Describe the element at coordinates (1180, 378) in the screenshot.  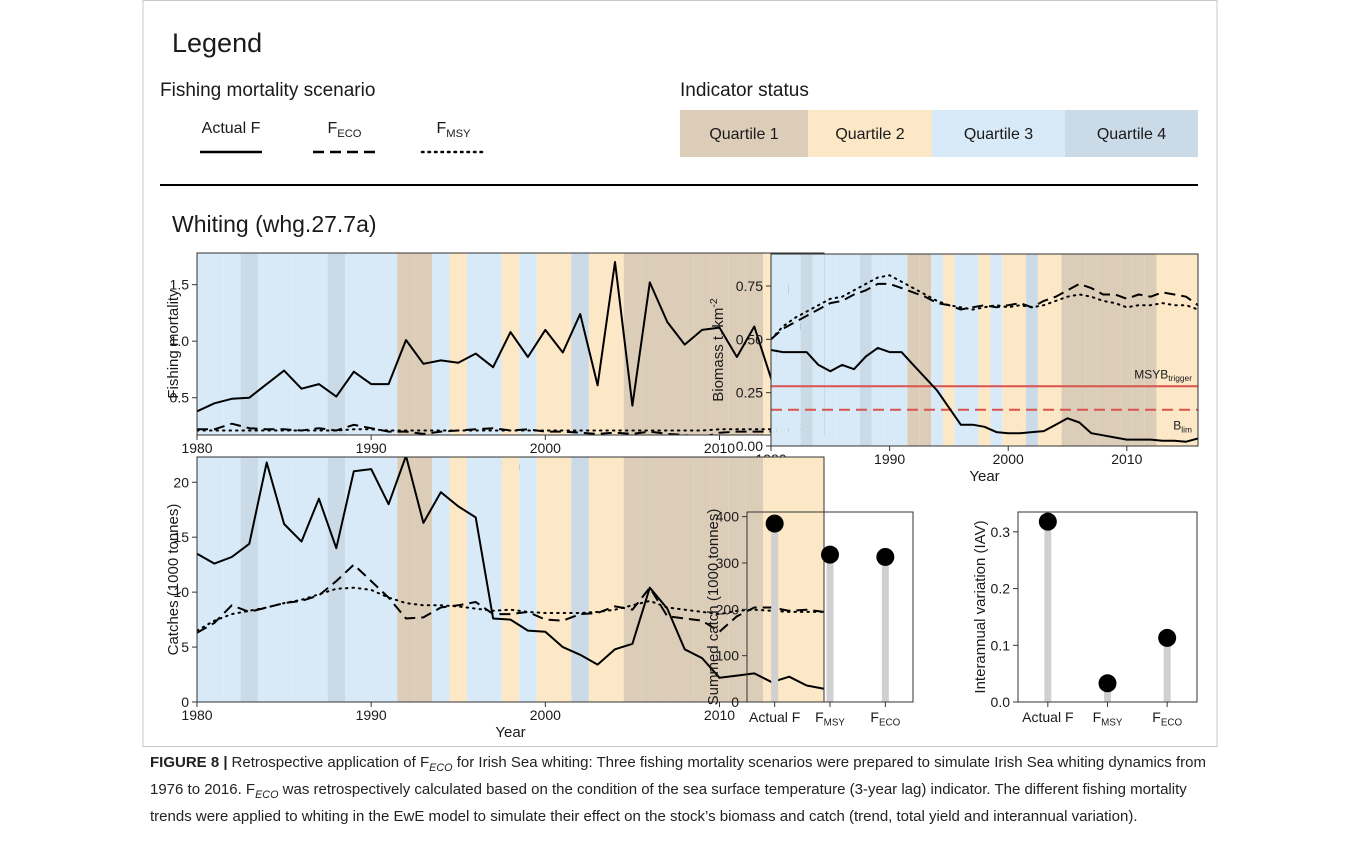
I see `reference-label-sub: trigger` at that location.